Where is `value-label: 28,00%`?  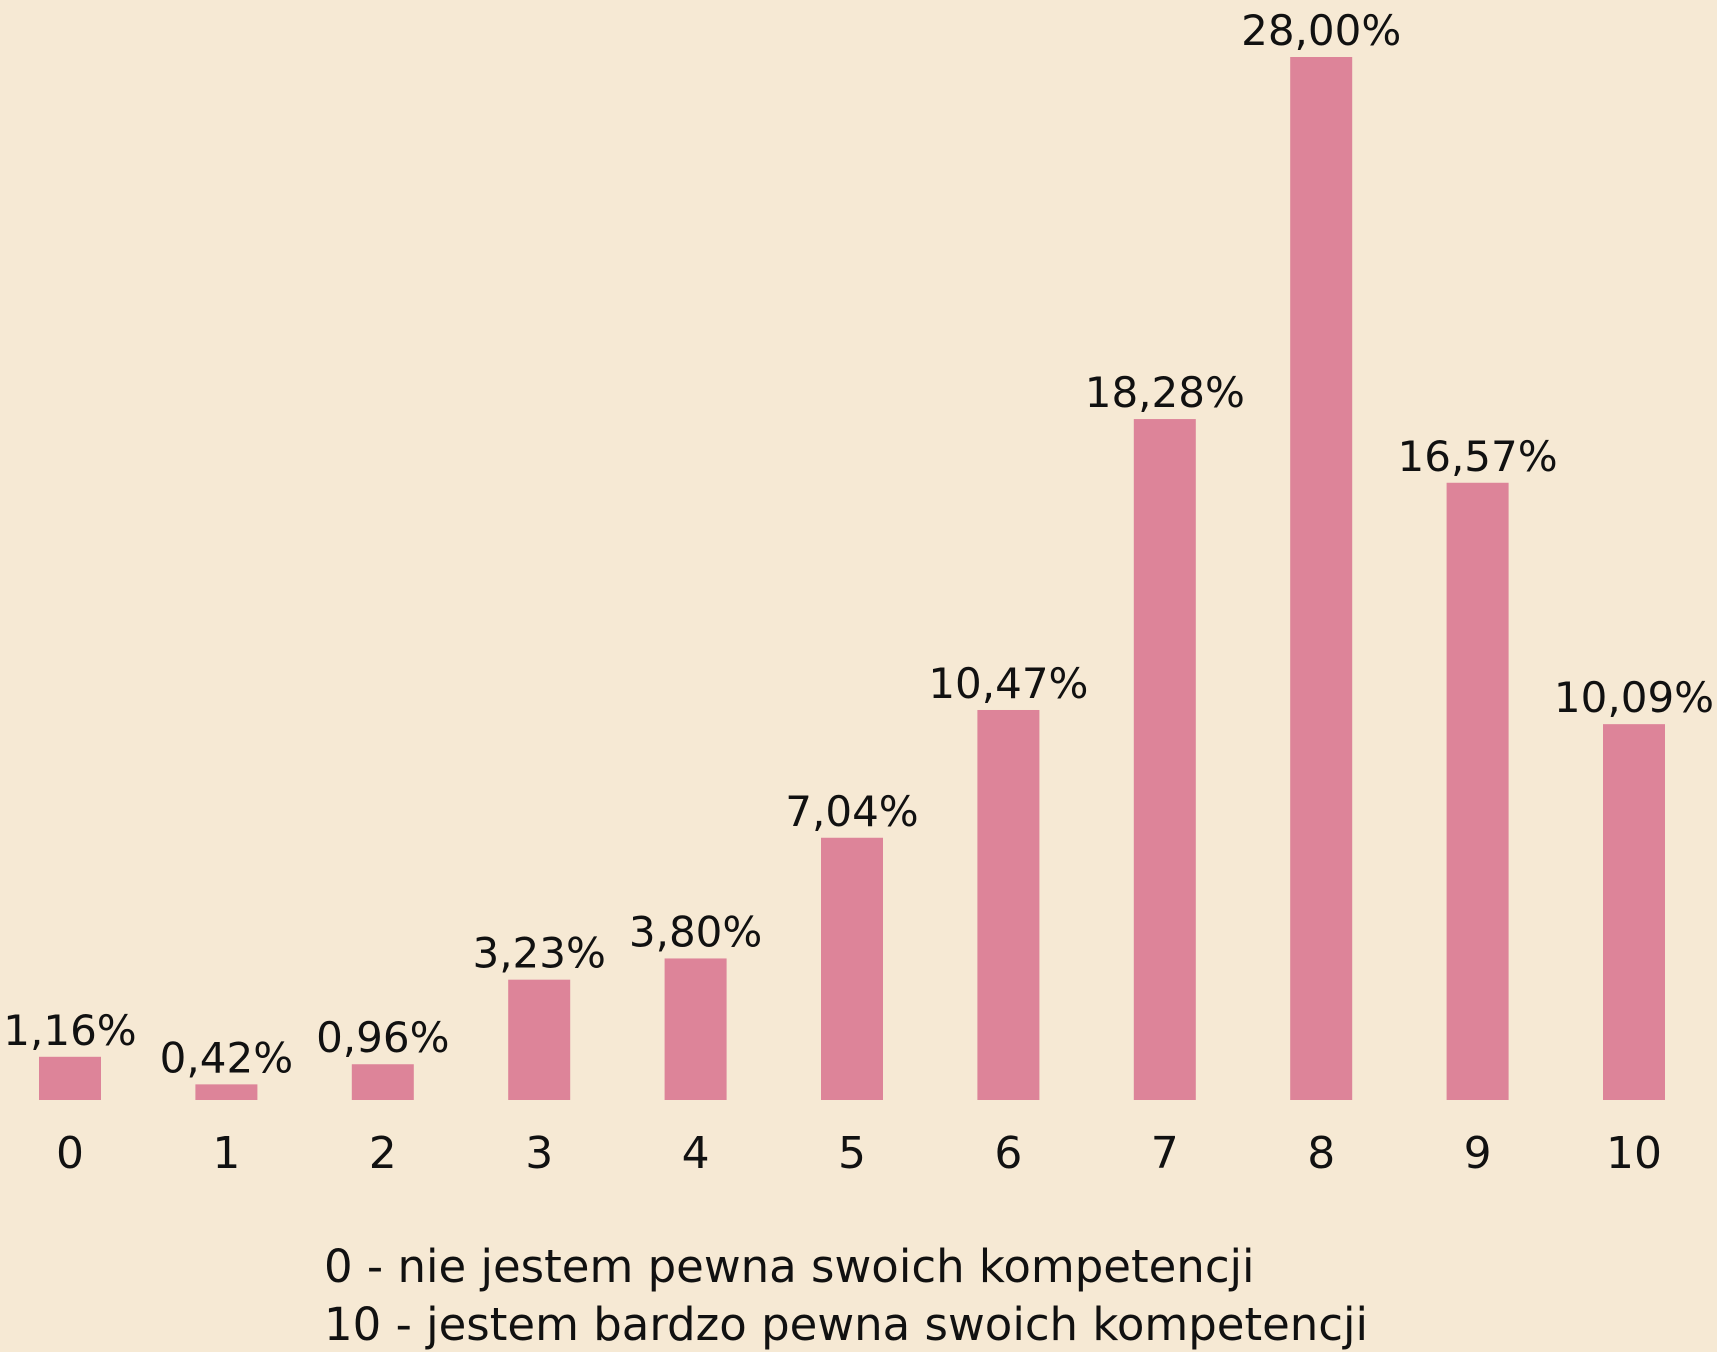 value-label: 28,00% is located at coordinates (1321, 30).